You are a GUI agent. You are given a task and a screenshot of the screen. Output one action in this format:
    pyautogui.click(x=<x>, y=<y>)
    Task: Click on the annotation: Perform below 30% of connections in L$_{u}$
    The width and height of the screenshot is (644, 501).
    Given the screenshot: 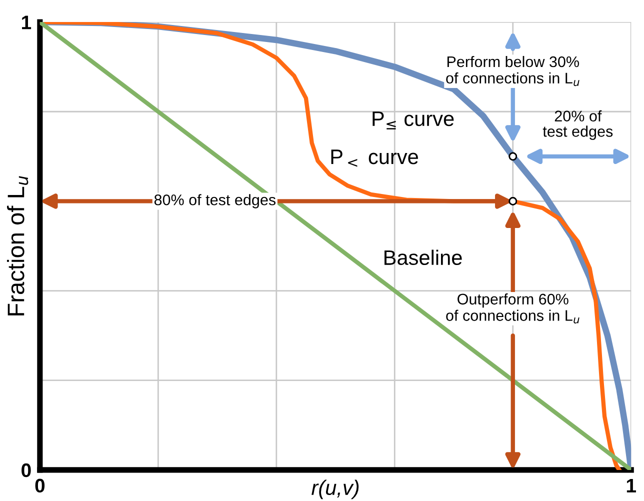 What is the action you would take?
    pyautogui.click(x=513, y=71)
    